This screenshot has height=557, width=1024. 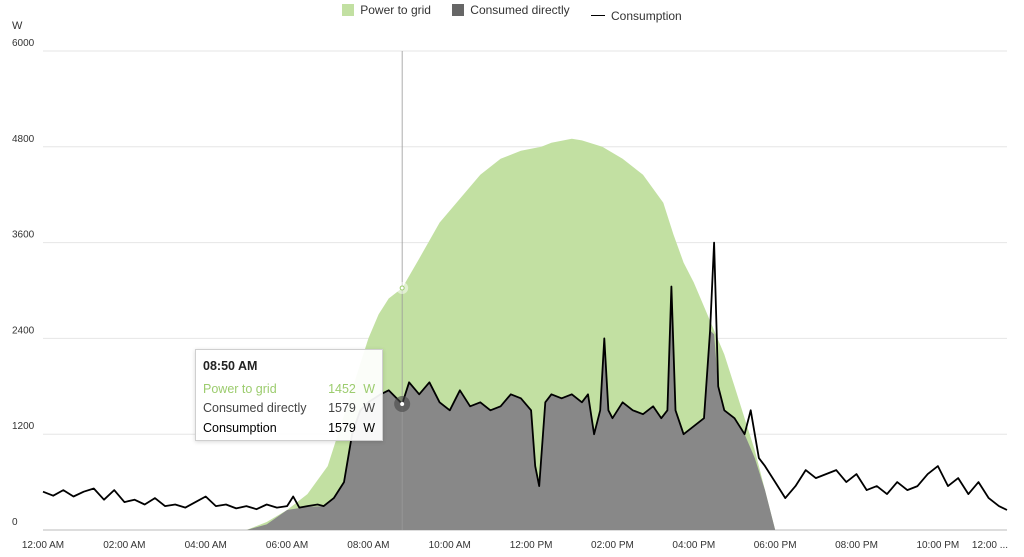 What do you see at coordinates (531, 545) in the screenshot?
I see `x-tick-label: 12:00 PM` at bounding box center [531, 545].